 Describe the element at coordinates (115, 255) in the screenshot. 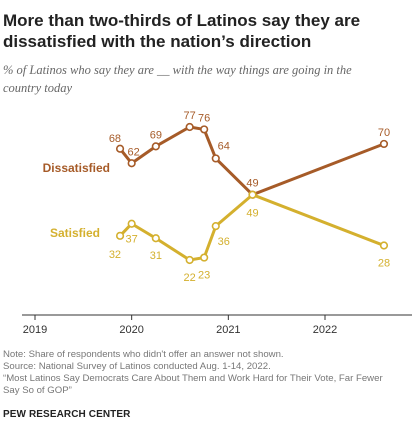

I see `satisfied-value-label-0: 32` at that location.